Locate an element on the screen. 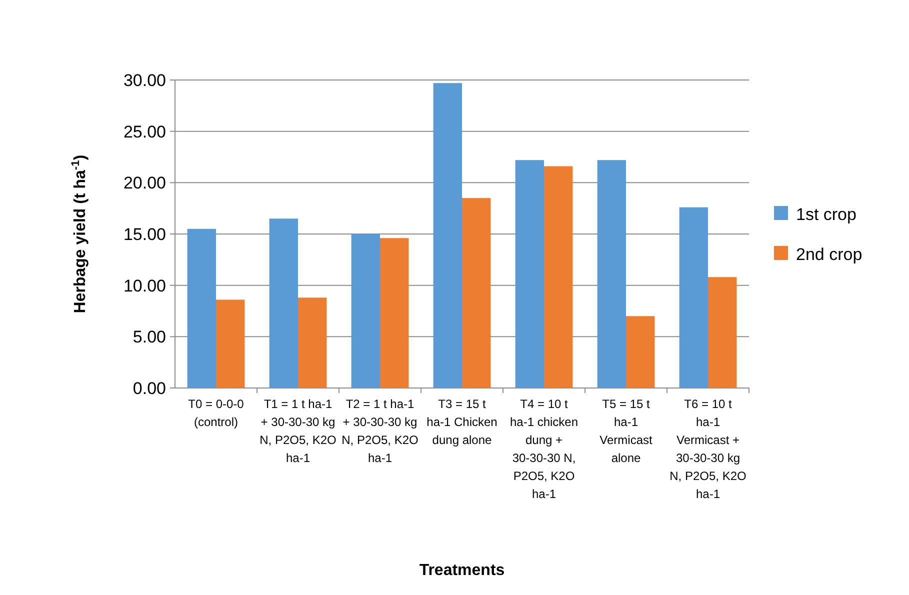  x-tick-label: T6 = 10 t ha-1 Vermicast + 30-30-30 kg N, P2O5, K2O ha-1 is located at coordinates (708, 449).